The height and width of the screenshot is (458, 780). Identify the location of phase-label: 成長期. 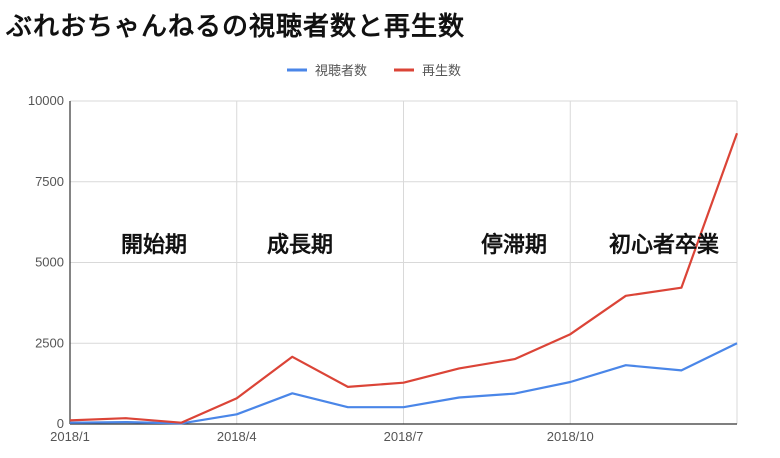
(300, 245).